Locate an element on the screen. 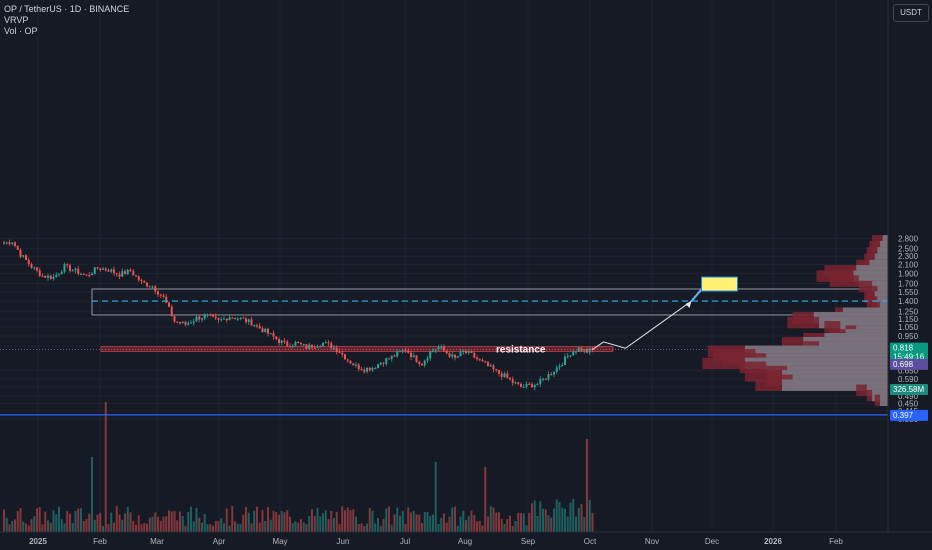 This screenshot has height=550, width=932. currency-button: USDT is located at coordinates (911, 13).